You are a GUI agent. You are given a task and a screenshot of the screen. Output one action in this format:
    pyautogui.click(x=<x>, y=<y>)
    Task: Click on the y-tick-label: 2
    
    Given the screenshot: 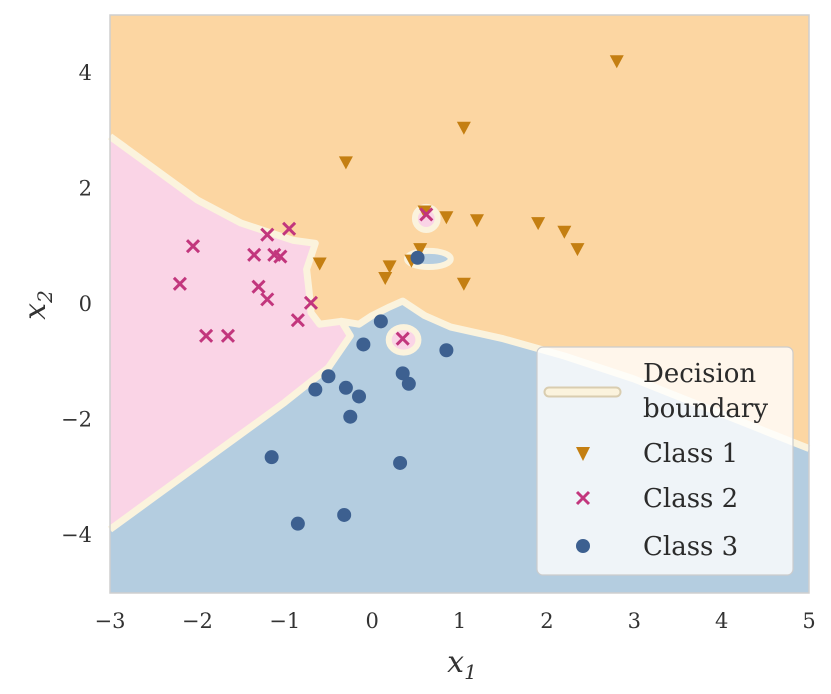 What is the action you would take?
    pyautogui.click(x=85, y=188)
    